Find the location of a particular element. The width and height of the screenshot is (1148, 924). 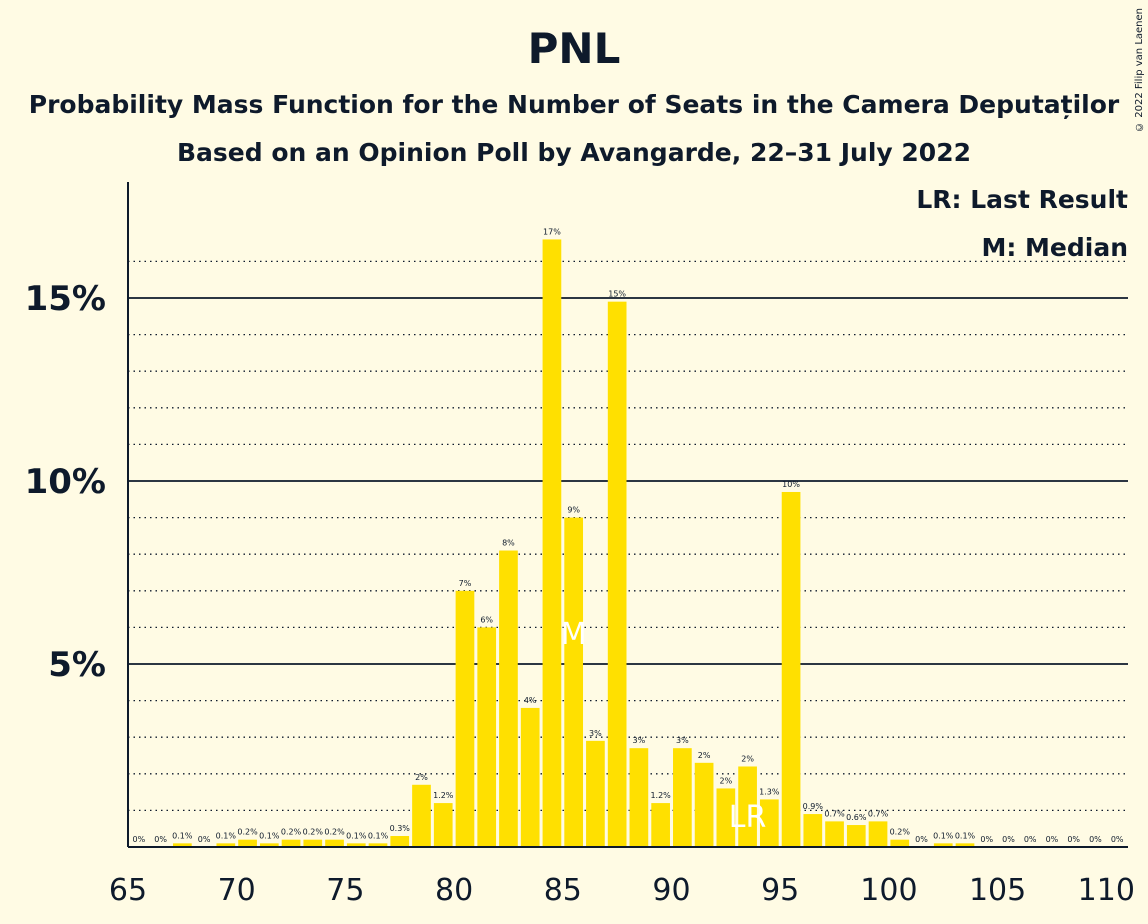

bar-value-label: 8% is located at coordinates (508, 543).